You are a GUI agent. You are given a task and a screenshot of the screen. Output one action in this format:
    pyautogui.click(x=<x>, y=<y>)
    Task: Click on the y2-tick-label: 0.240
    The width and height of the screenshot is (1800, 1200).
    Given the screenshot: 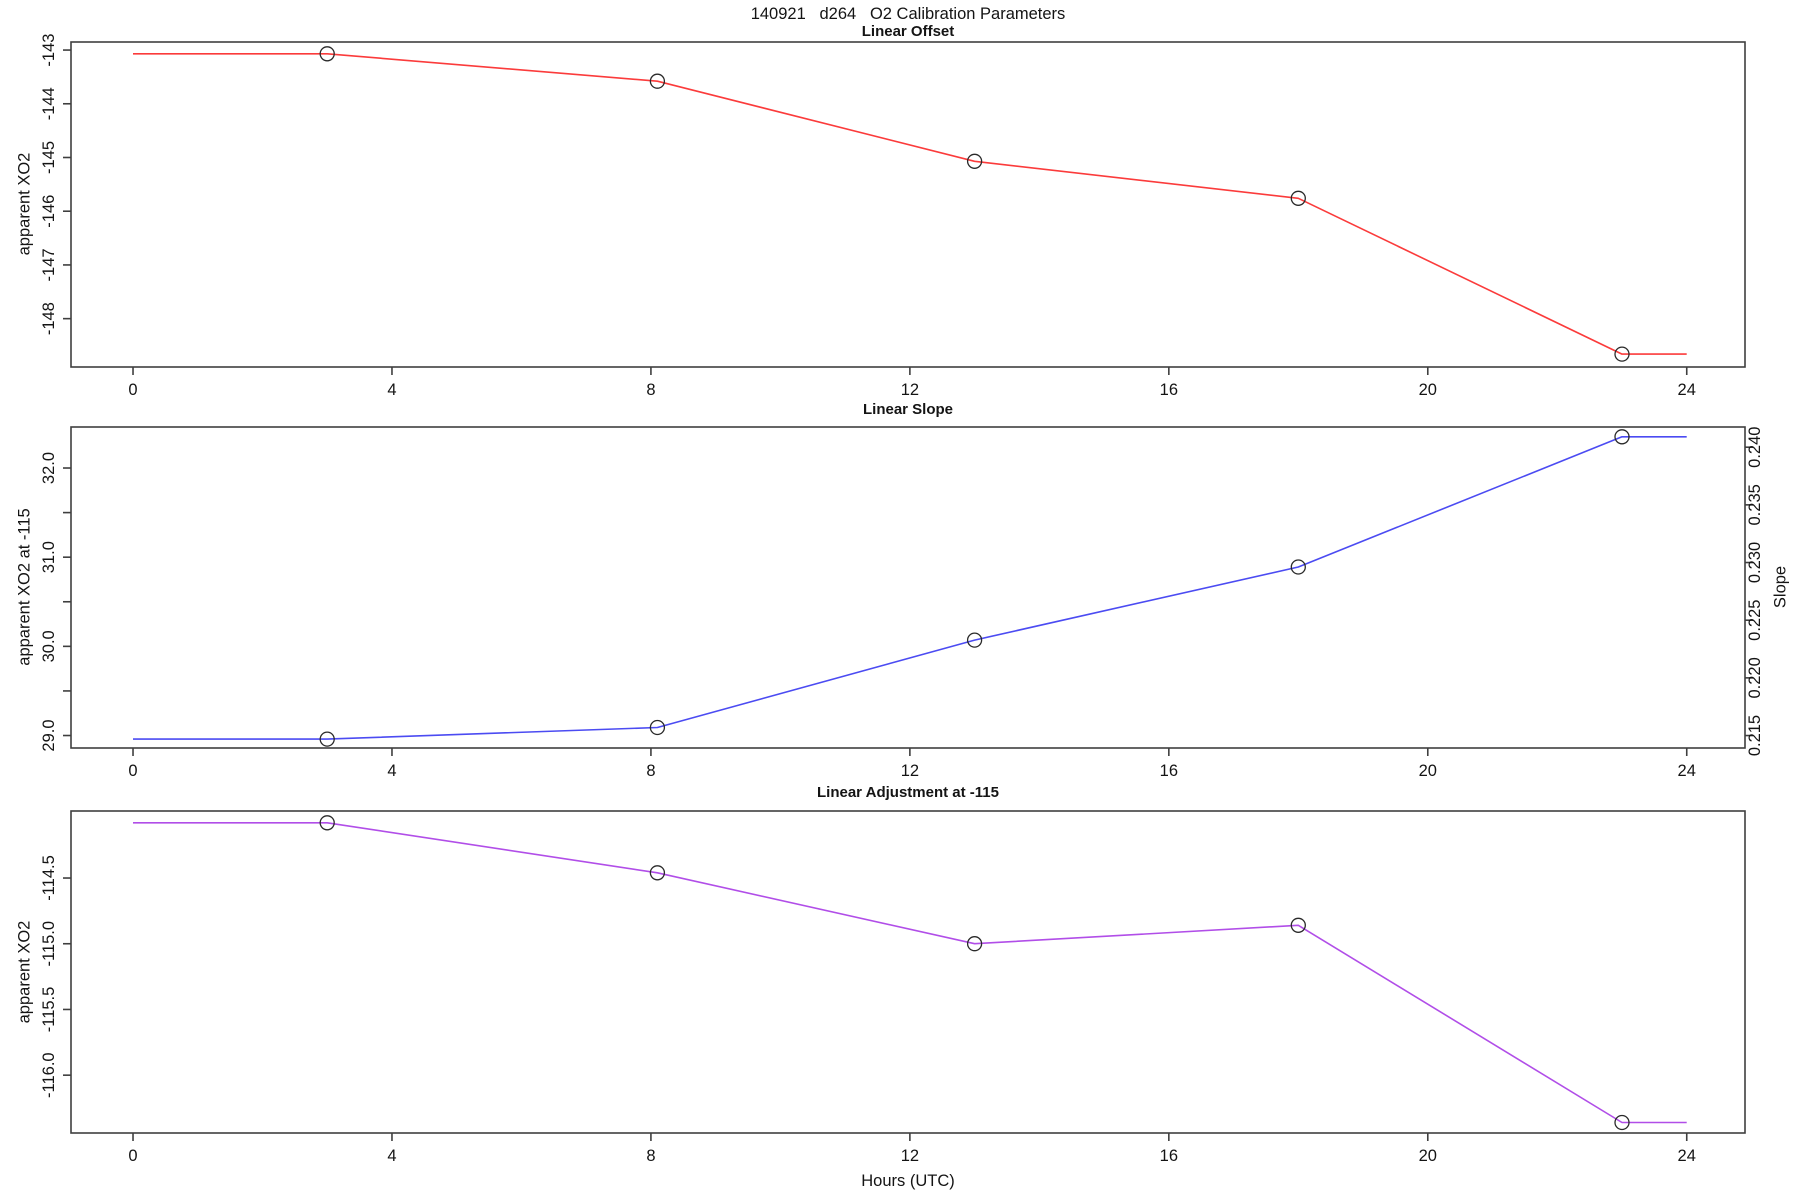 What is the action you would take?
    pyautogui.click(x=1755, y=447)
    